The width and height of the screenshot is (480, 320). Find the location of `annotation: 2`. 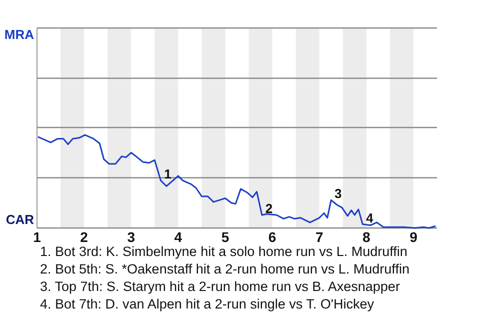

annotation: 2 is located at coordinates (269, 208).